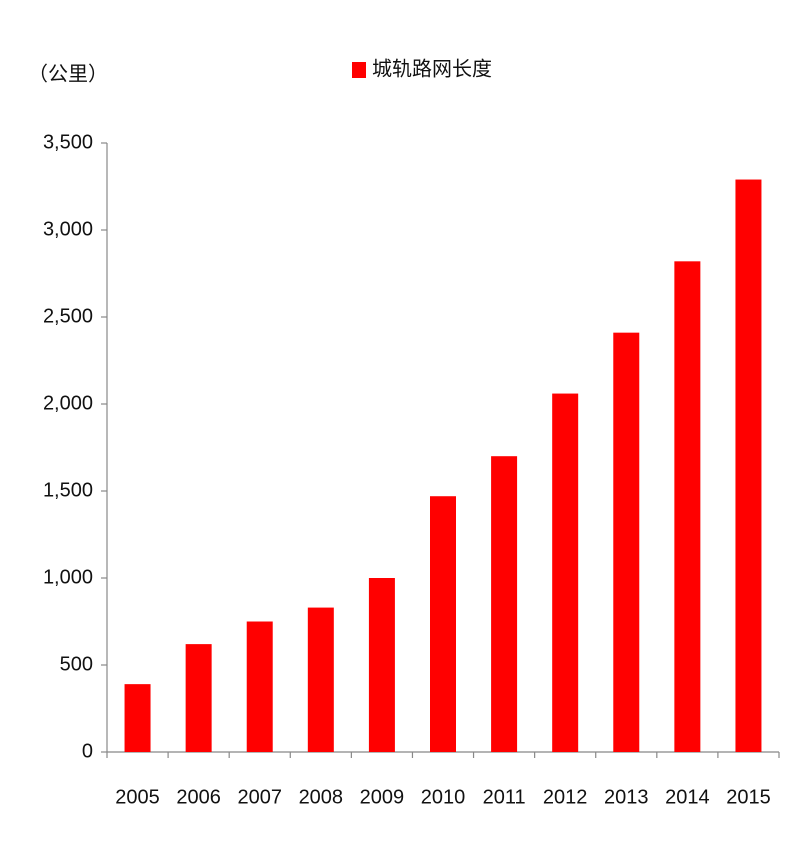 This screenshot has height=853, width=801. I want to click on legend-swatch, so click(359, 70).